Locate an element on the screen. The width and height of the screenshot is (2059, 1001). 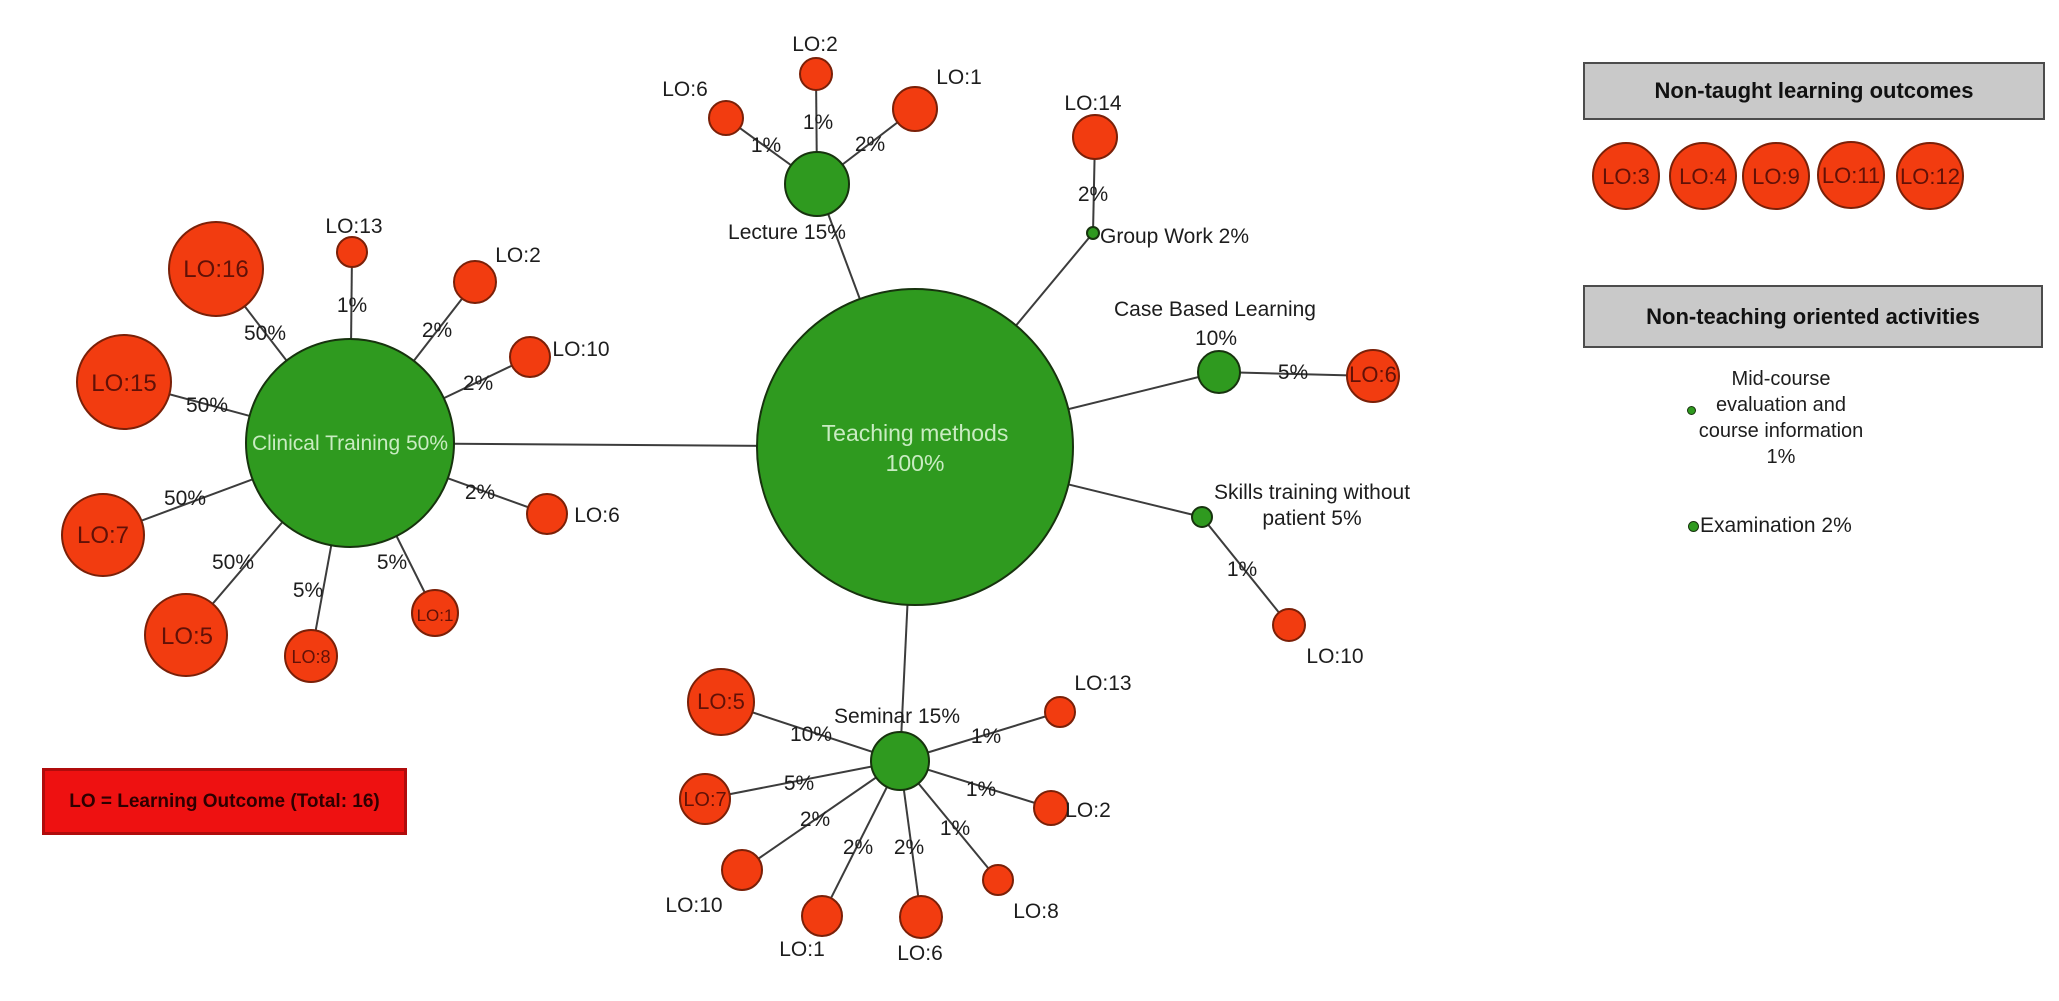
label-100: 100% is located at coordinates (915, 463).